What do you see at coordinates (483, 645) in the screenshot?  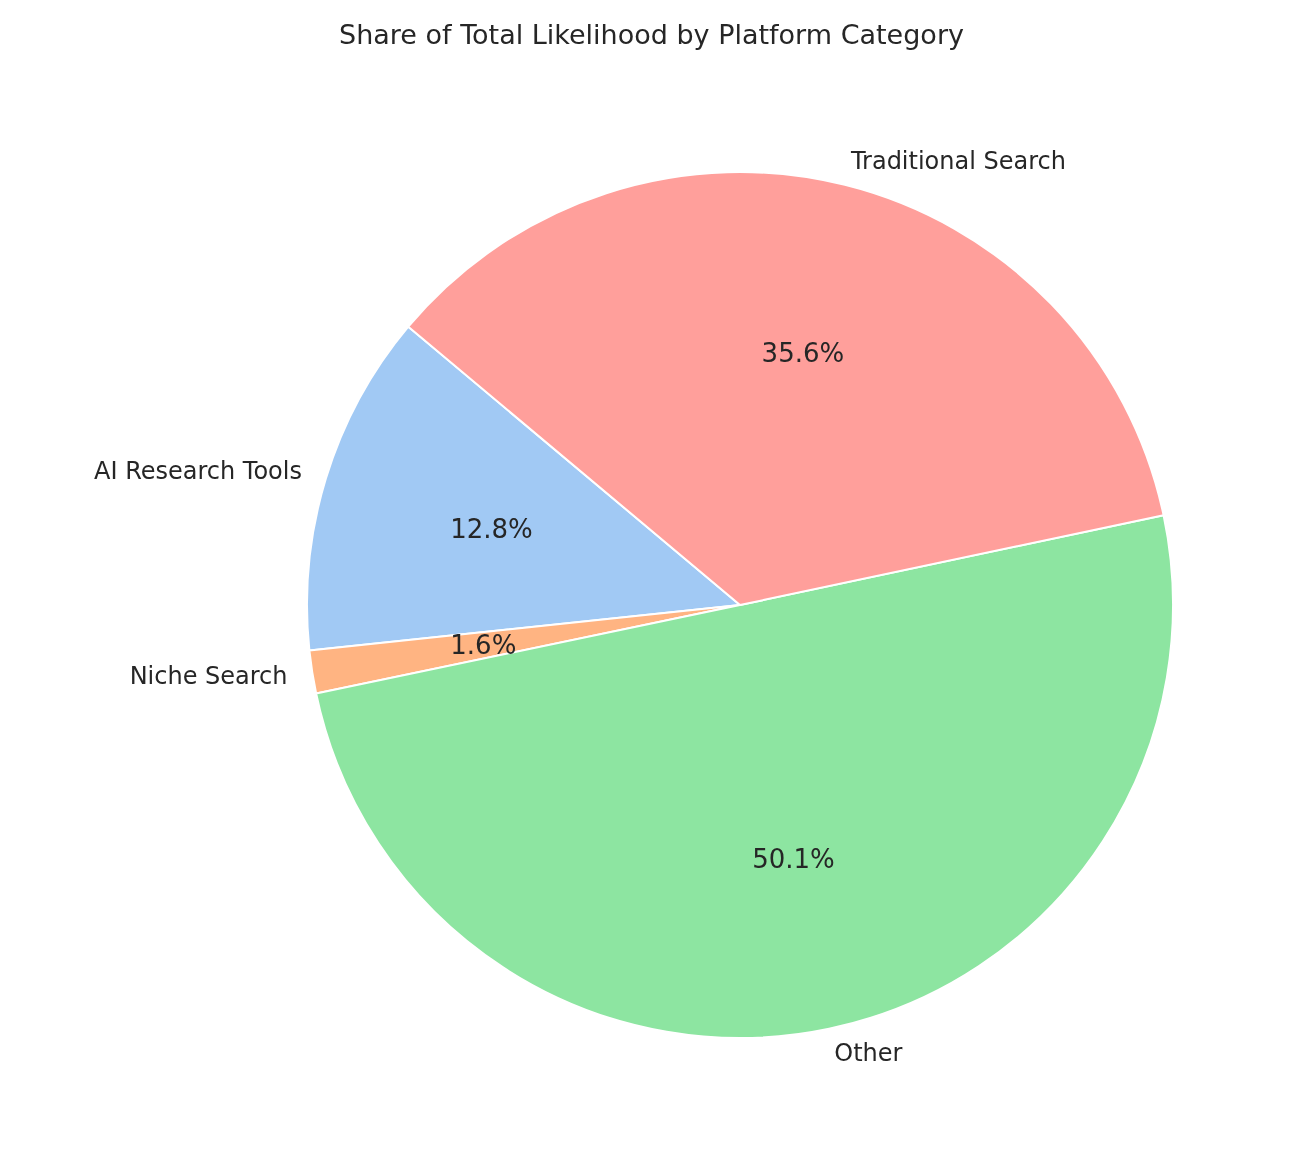 I see `data-label: 1.6%` at bounding box center [483, 645].